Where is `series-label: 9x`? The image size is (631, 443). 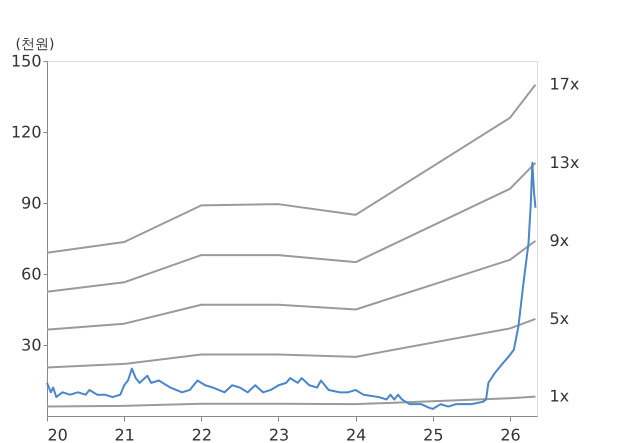
series-label: 9x is located at coordinates (559, 240).